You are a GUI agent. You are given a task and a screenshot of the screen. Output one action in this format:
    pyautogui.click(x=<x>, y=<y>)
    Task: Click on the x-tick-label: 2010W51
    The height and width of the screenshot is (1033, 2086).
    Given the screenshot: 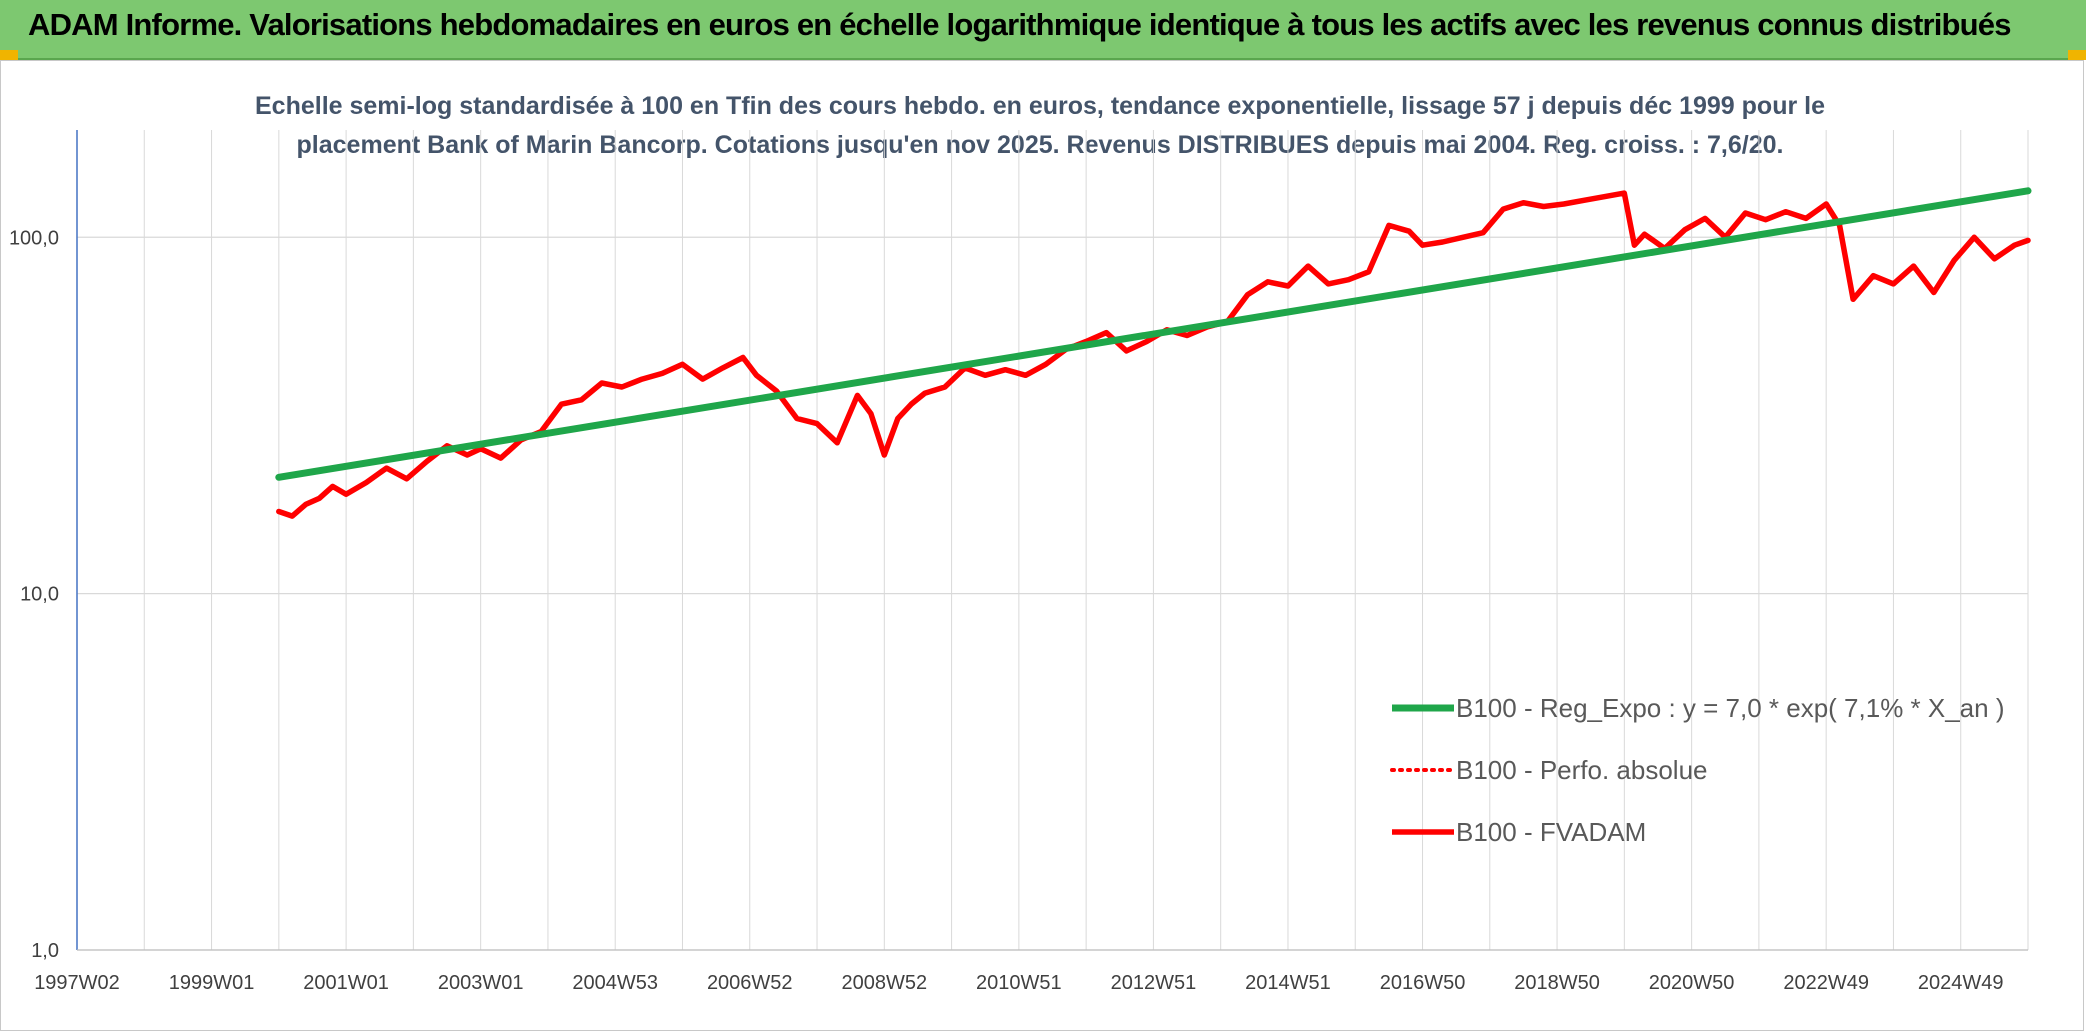 What is the action you would take?
    pyautogui.click(x=1019, y=983)
    